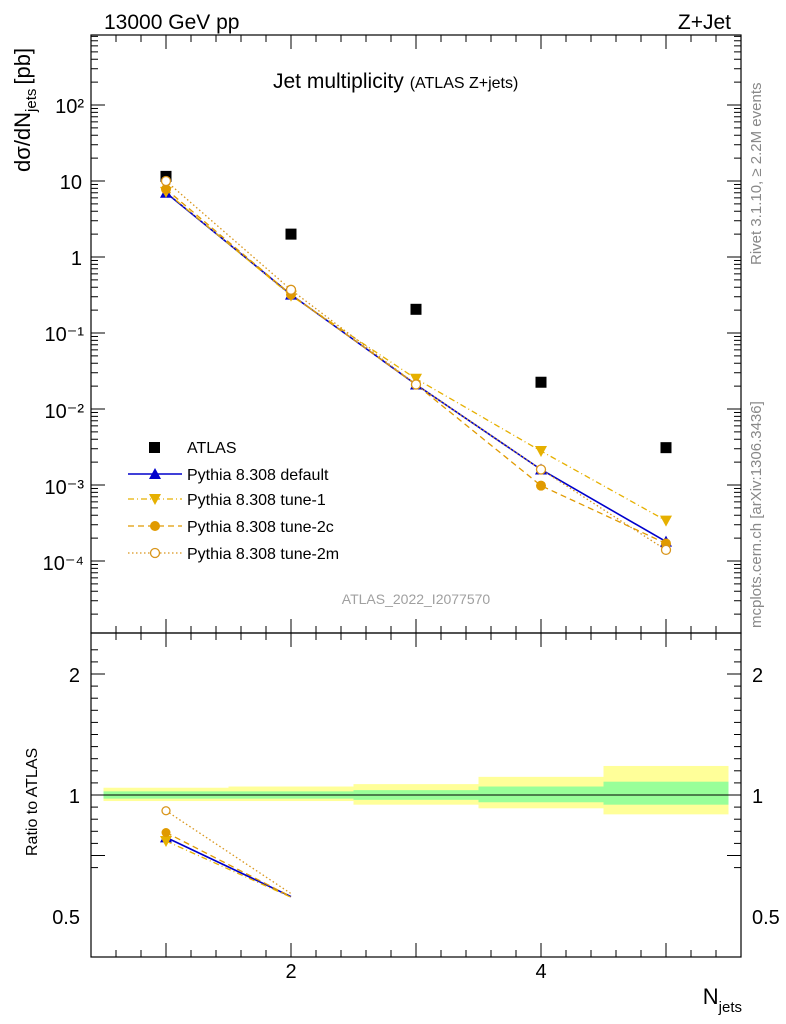 The width and height of the screenshot is (786, 1024). What do you see at coordinates (155, 553) in the screenshot?
I see `legend-marker-tune-2m` at bounding box center [155, 553].